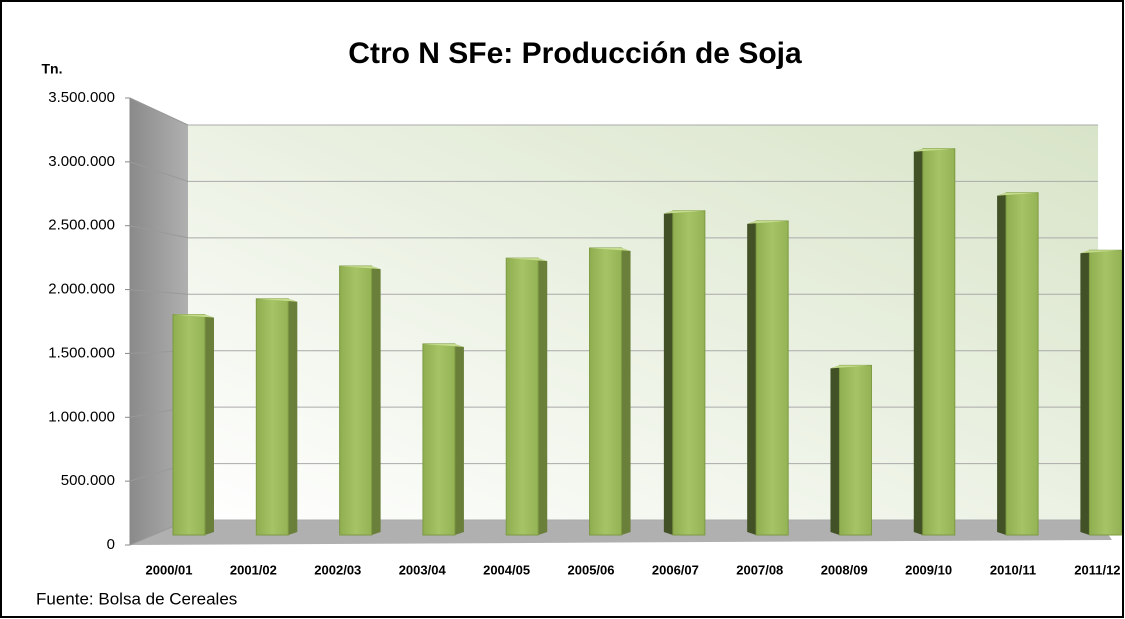 The height and width of the screenshot is (619, 1125). What do you see at coordinates (81, 97) in the screenshot?
I see `y-tick-label: 3.500.000` at bounding box center [81, 97].